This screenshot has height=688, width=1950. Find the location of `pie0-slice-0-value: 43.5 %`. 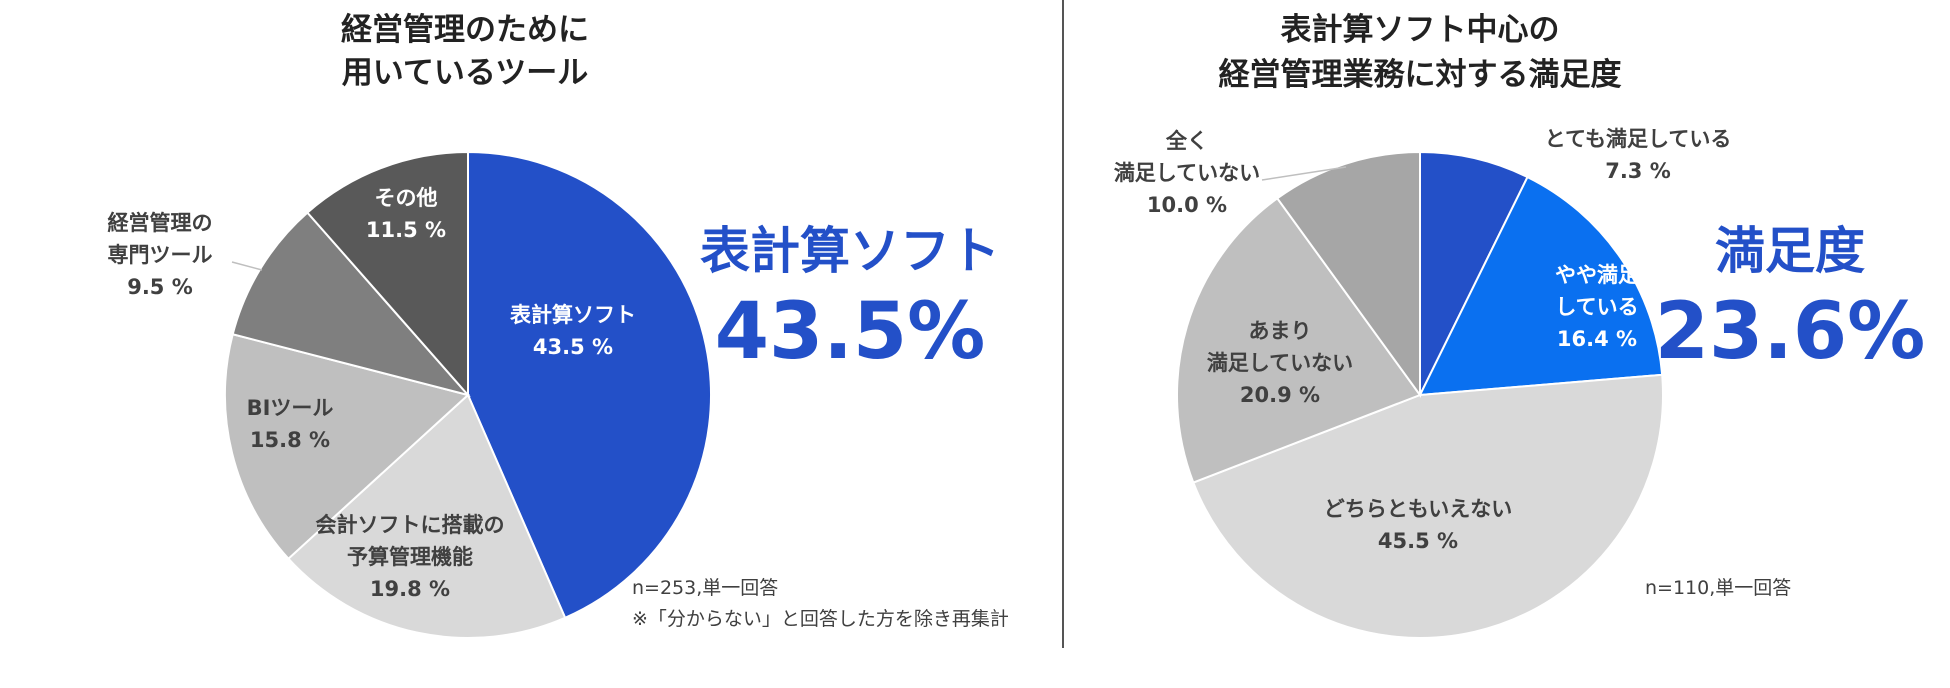

pie0-slice-0-value: 43.5 % is located at coordinates (573, 347).